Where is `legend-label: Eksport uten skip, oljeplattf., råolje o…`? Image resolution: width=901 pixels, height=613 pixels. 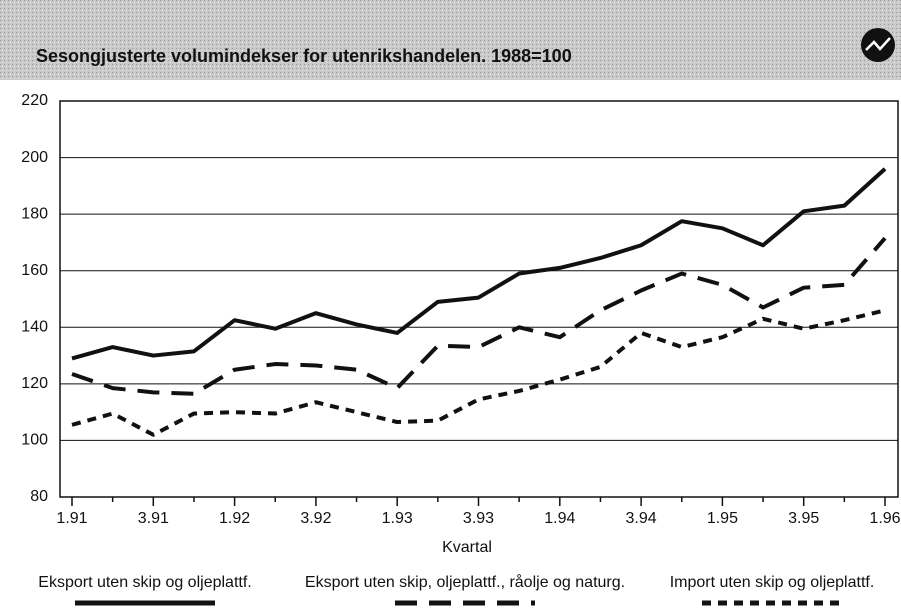 legend-label: Eksport uten skip, oljeplattf., råolje o… is located at coordinates (465, 582).